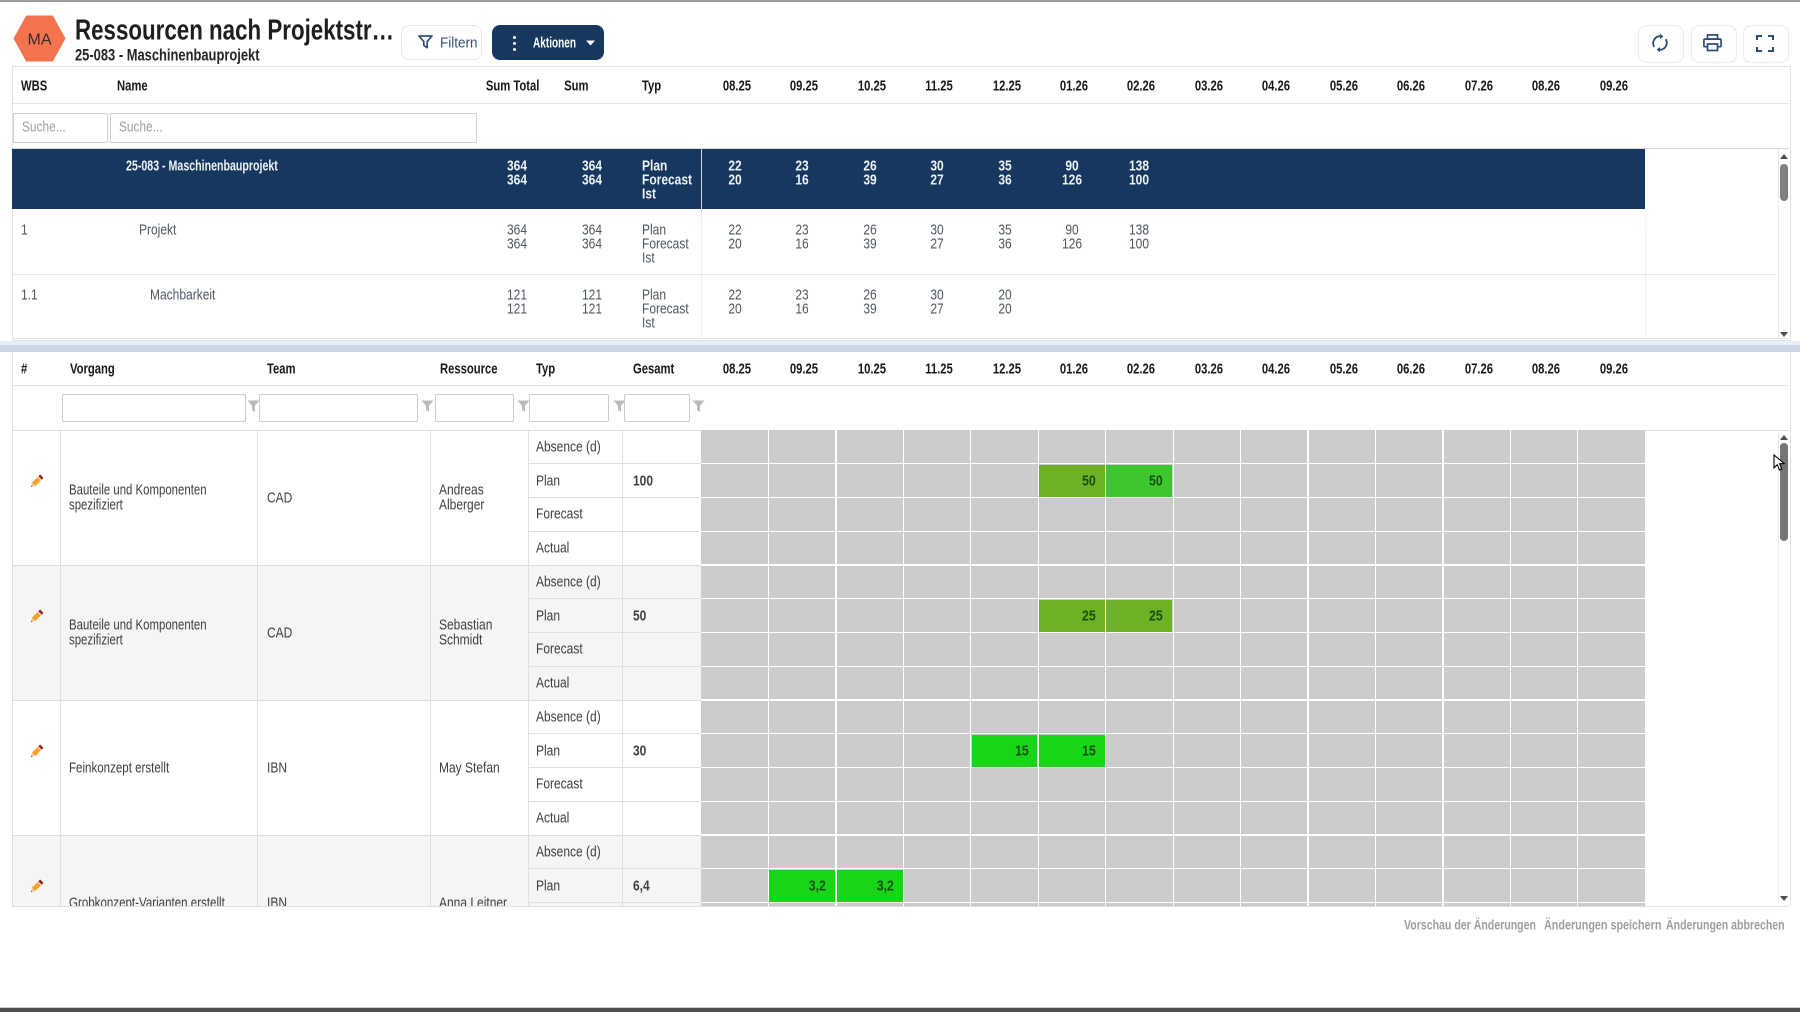 This screenshot has width=1800, height=1012. Describe the element at coordinates (40, 40) in the screenshot. I see `svg-text: MA` at that location.